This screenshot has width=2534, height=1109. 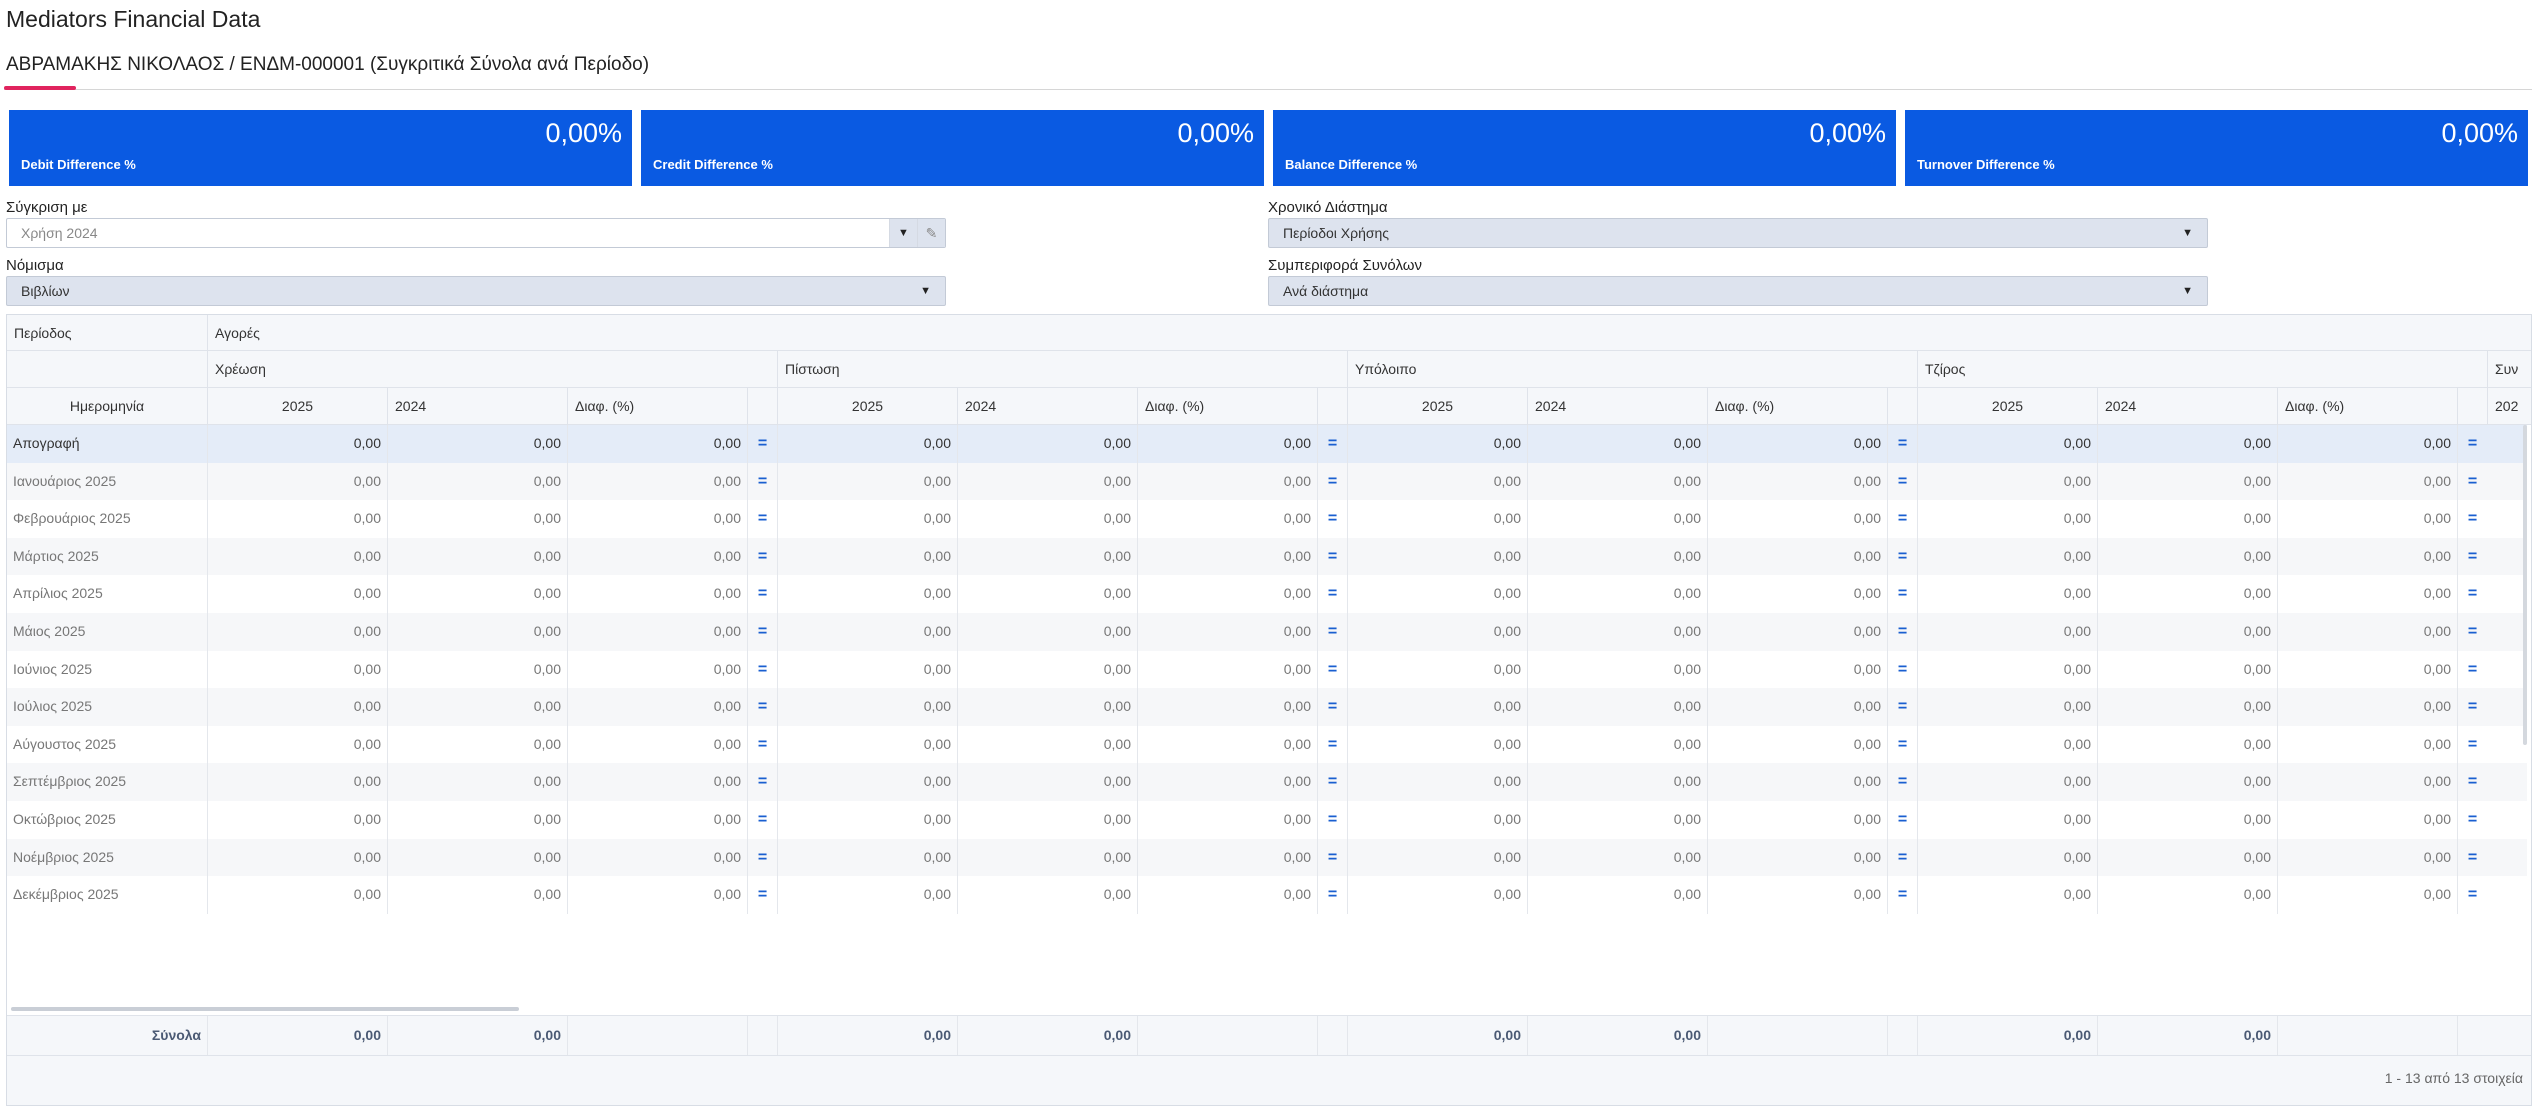 I want to click on period-dropdown-icon: ▼, so click(x=2187, y=233).